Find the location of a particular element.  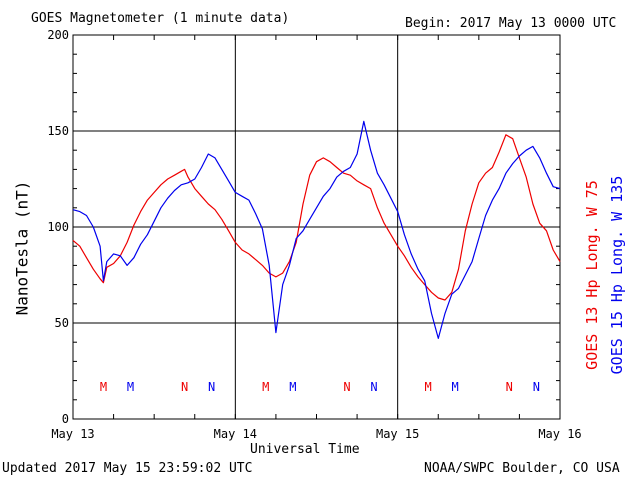

y-tick-label: 0 is located at coordinates (65, 419).